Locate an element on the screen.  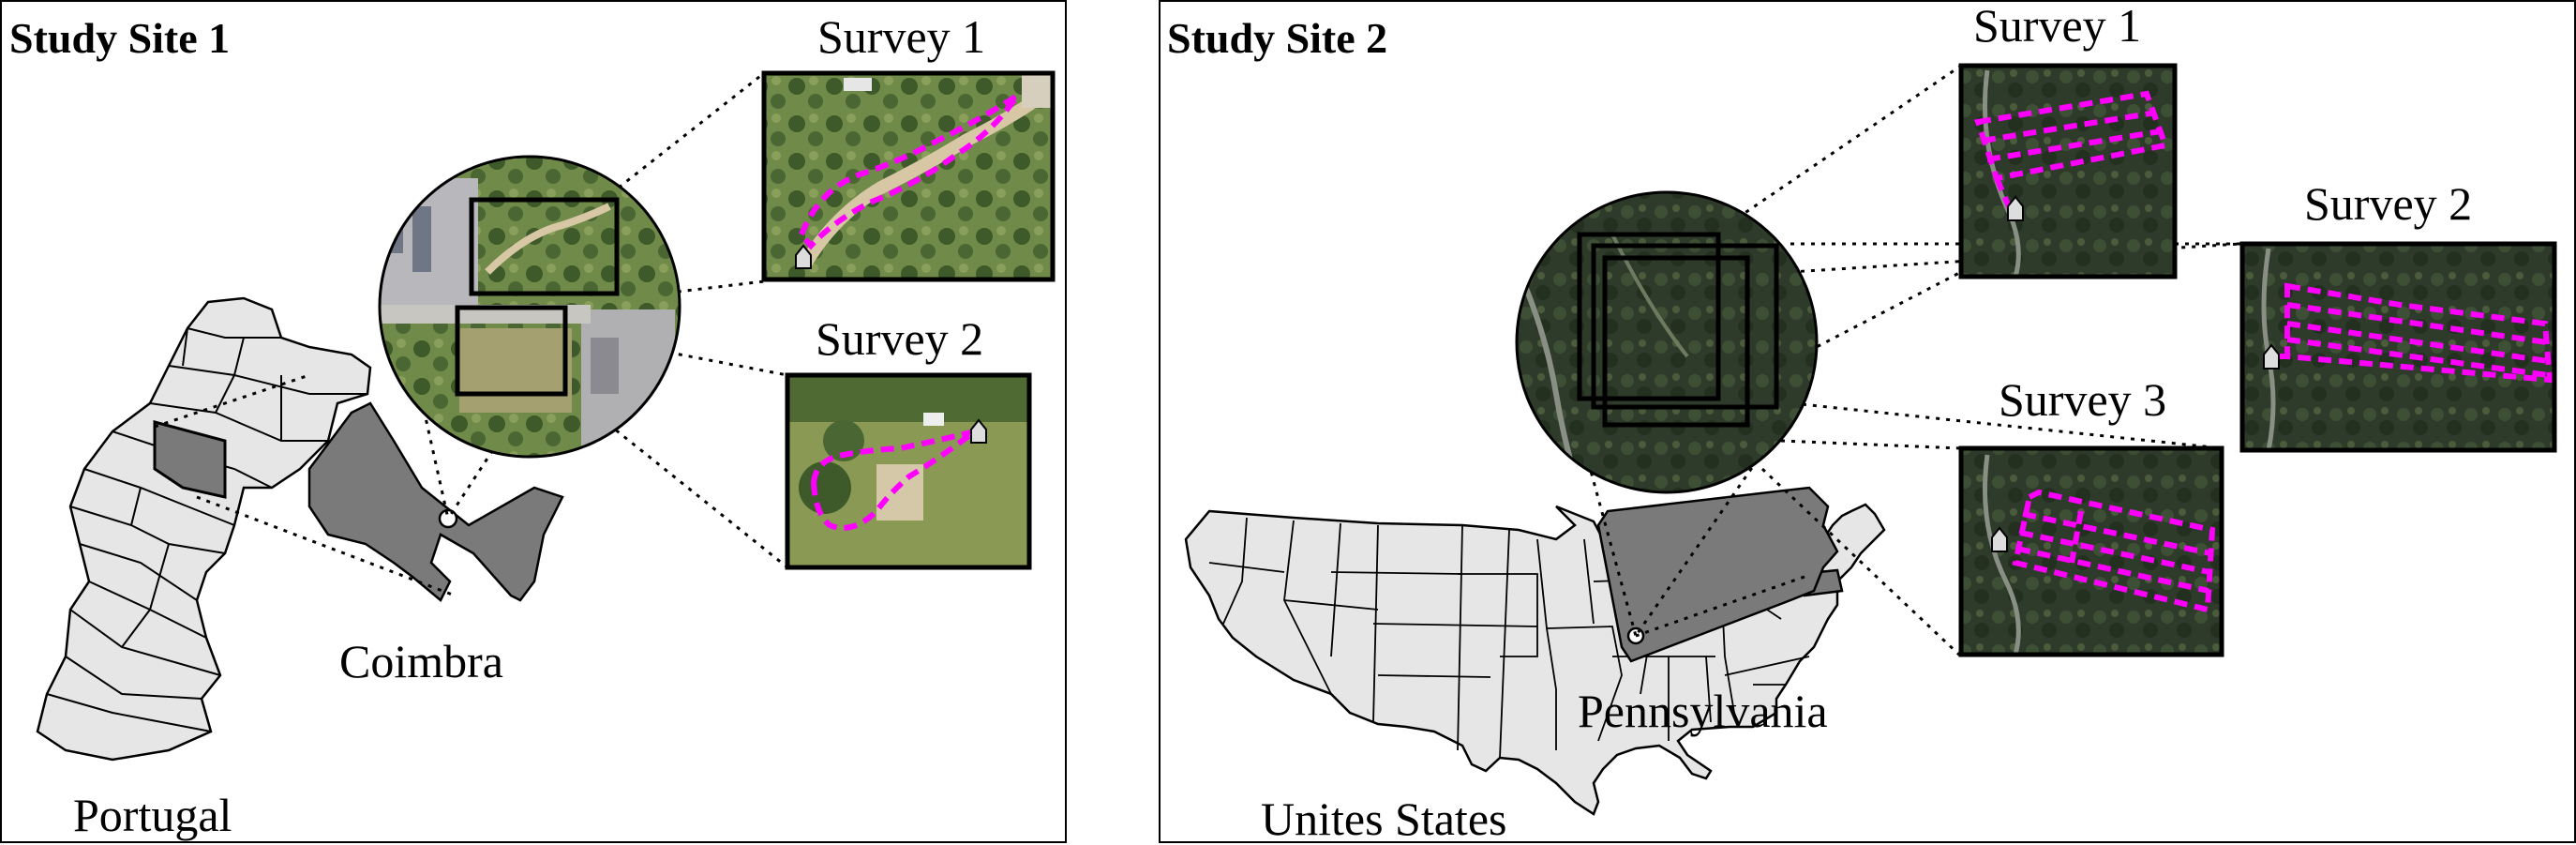
site2-survey2-inset is located at coordinates (2398, 347).